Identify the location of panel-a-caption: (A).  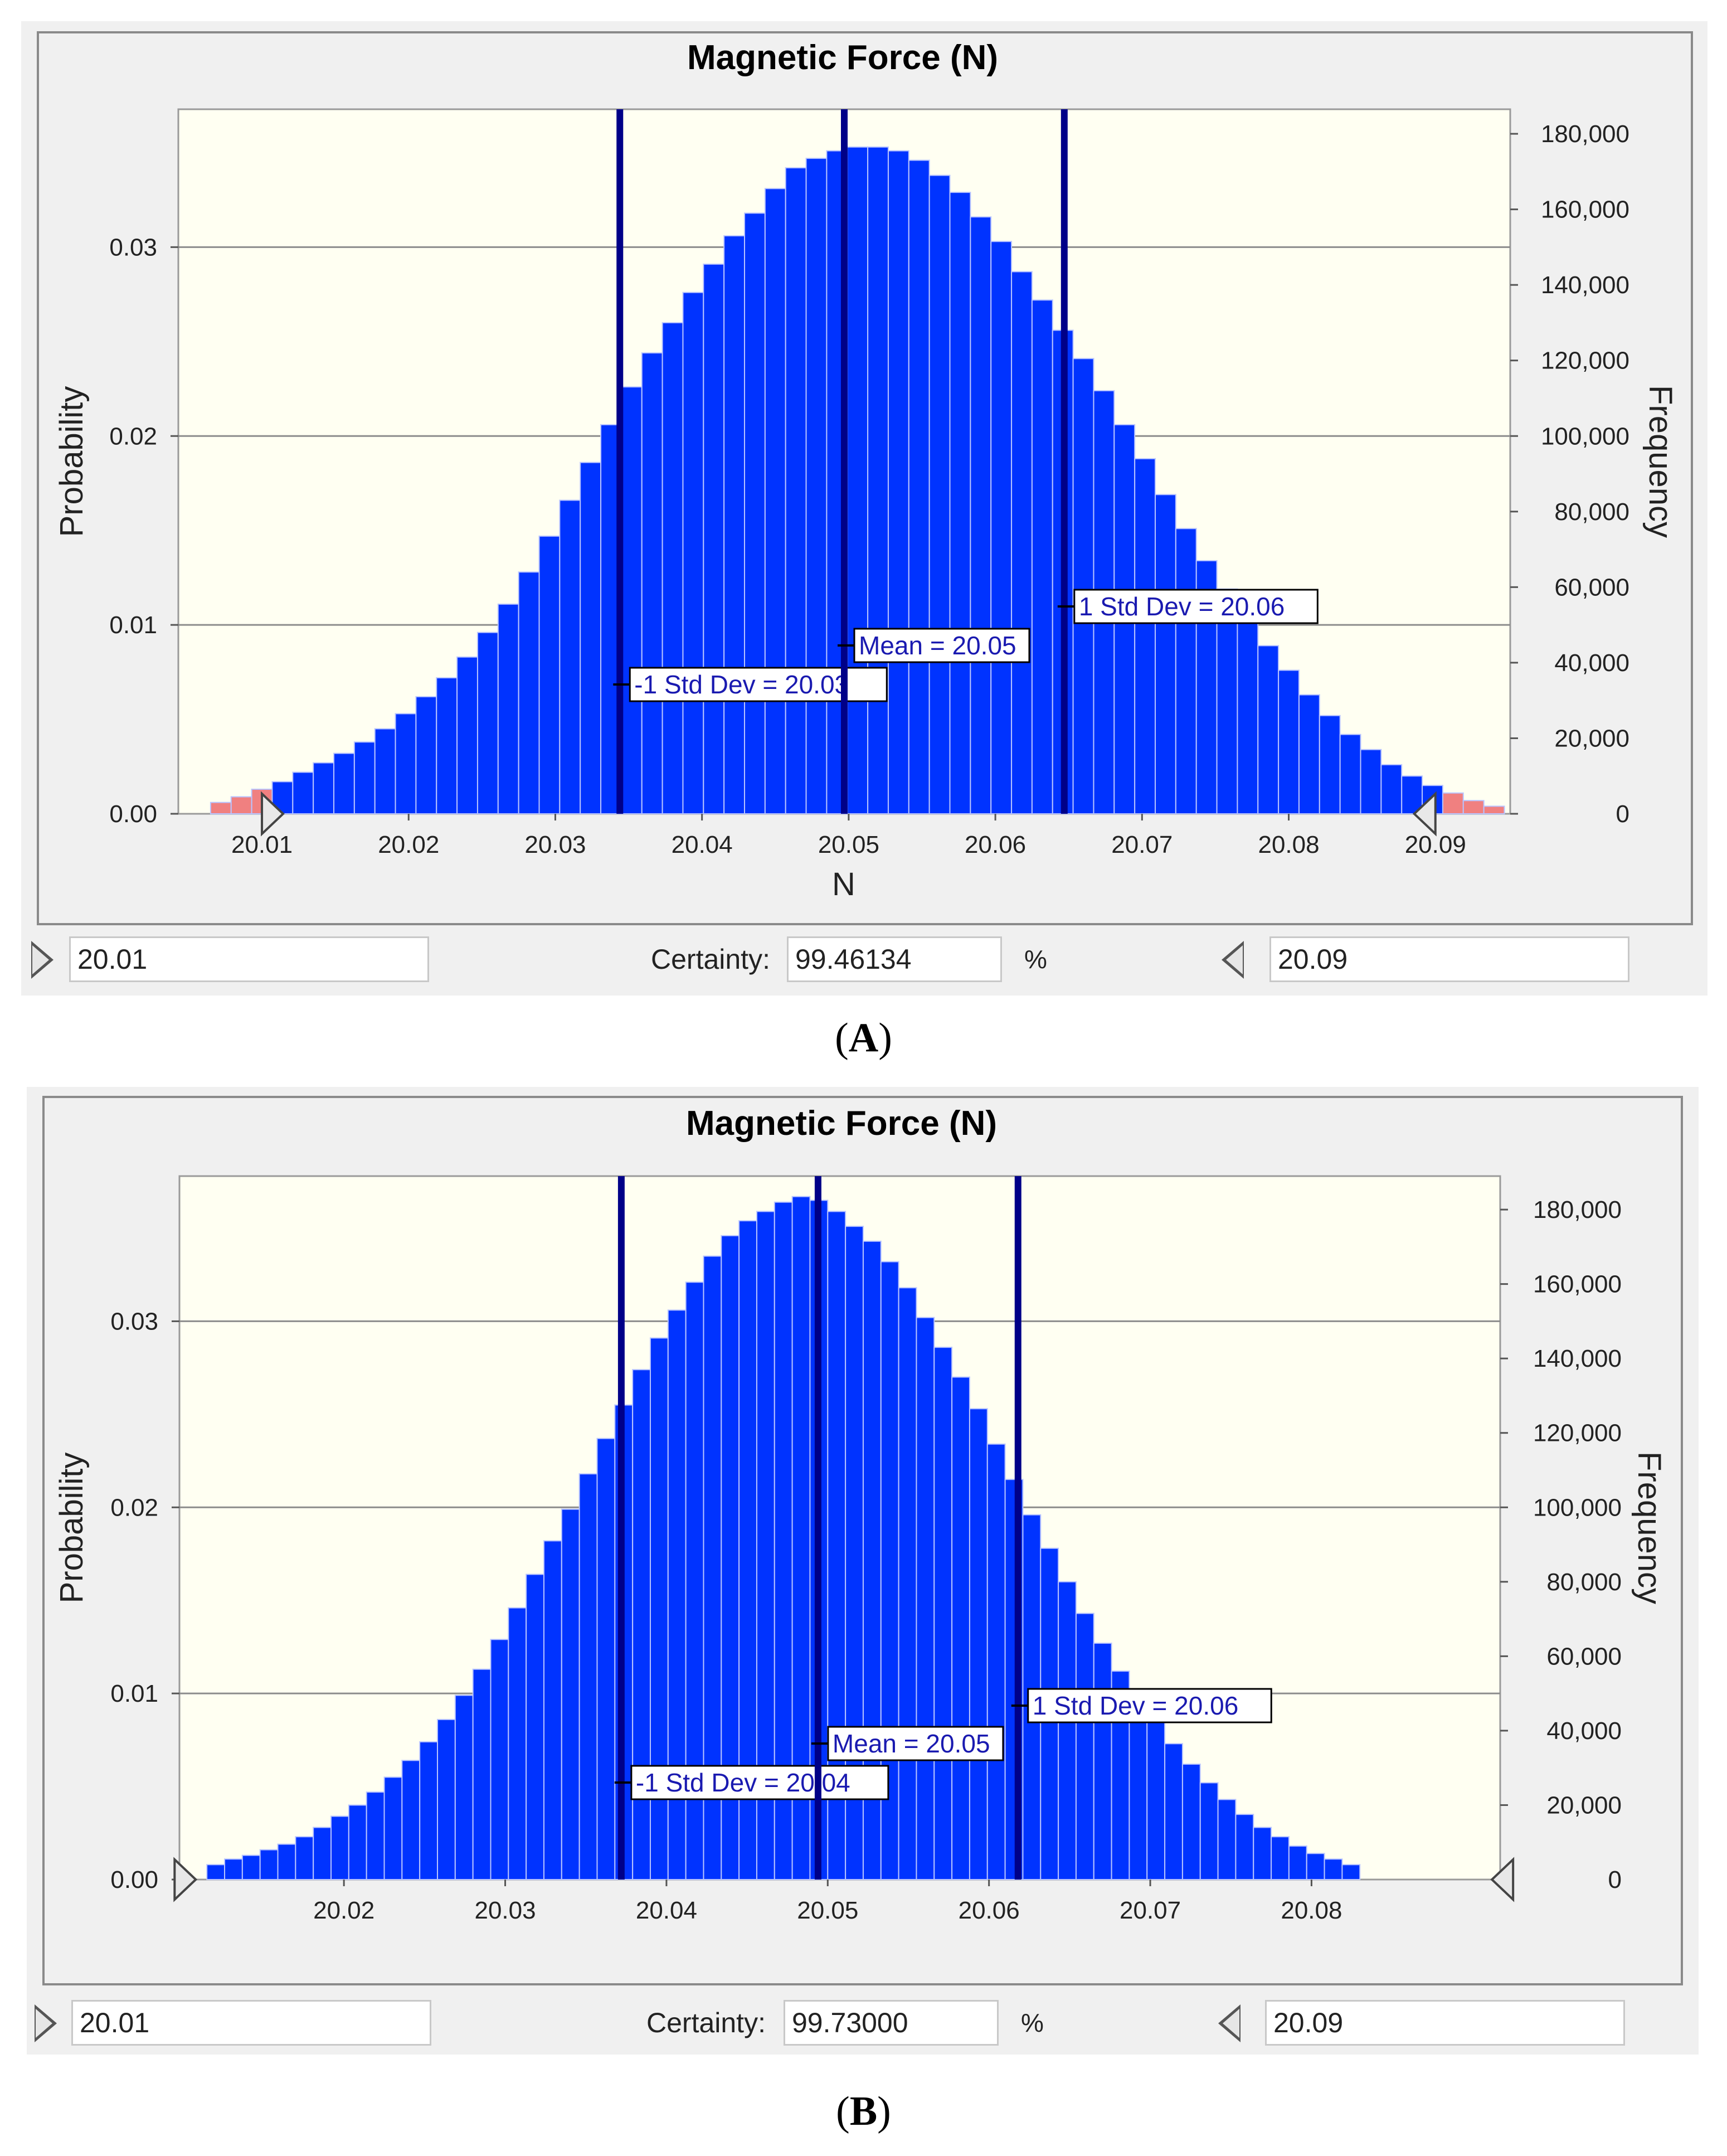
(863, 1038).